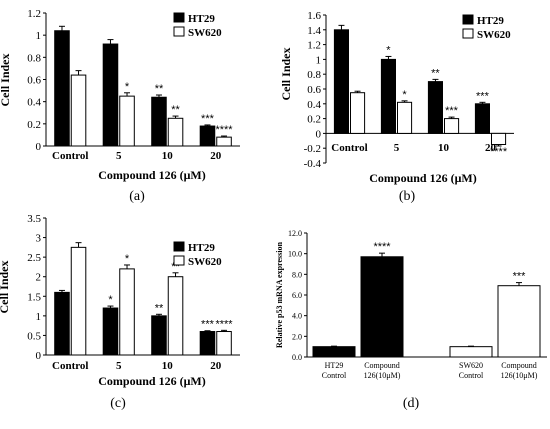 The width and height of the screenshot is (550, 429). I want to click on y-tick-label: 3.5, so click(34, 219).